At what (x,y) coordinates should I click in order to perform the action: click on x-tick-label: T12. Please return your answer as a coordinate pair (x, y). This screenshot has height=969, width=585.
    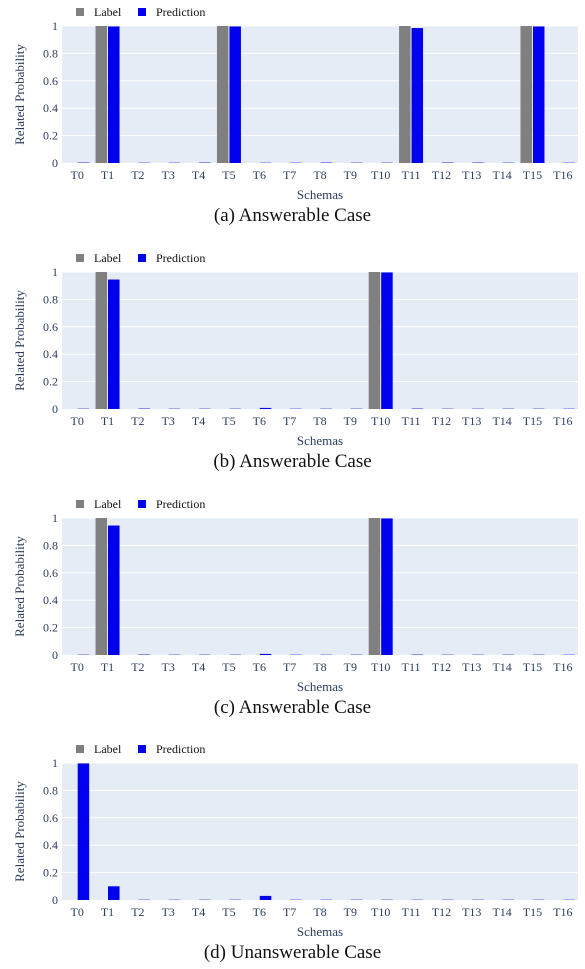
    Looking at the image, I should click on (441, 667).